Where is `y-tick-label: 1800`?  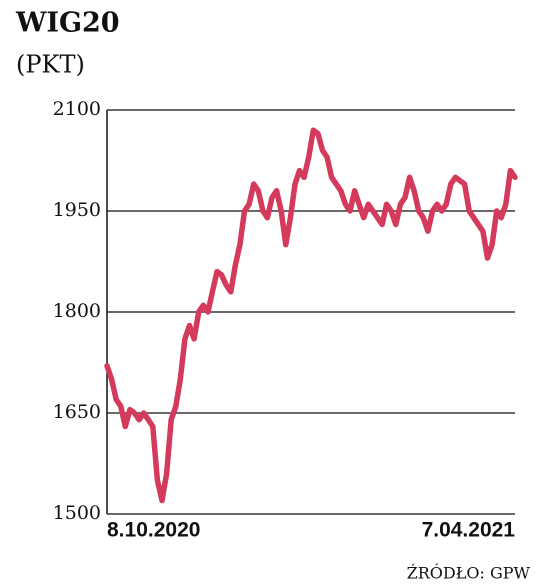 y-tick-label: 1800 is located at coordinates (77, 311).